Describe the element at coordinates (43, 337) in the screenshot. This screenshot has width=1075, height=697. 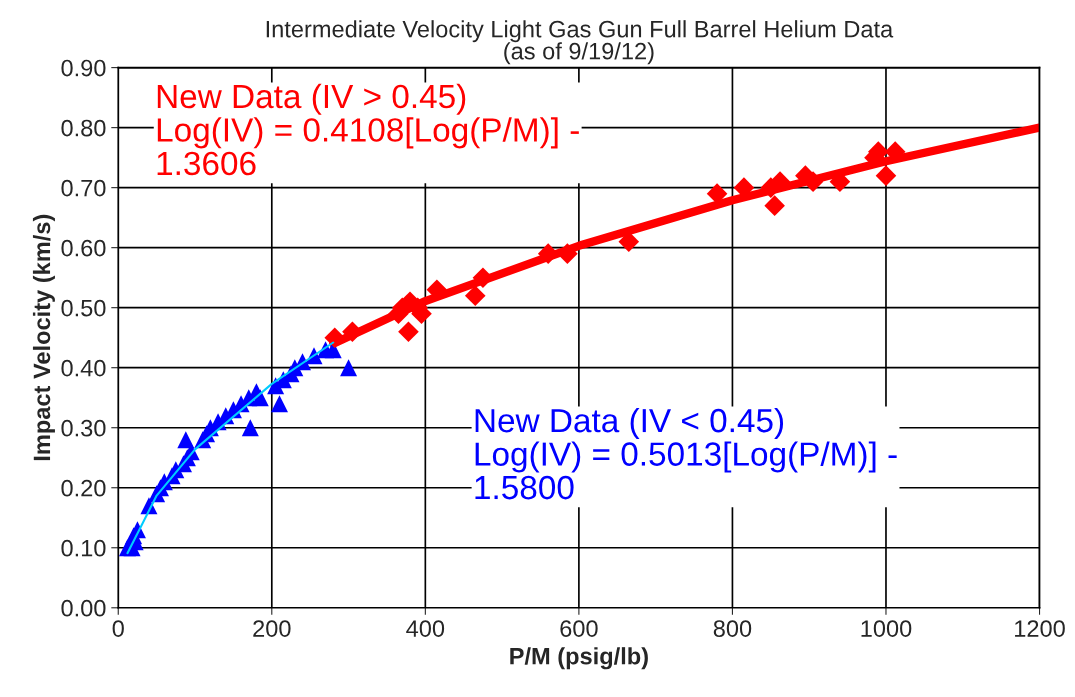
I see `y-axis-title: Impact Velocity (km/s)` at that location.